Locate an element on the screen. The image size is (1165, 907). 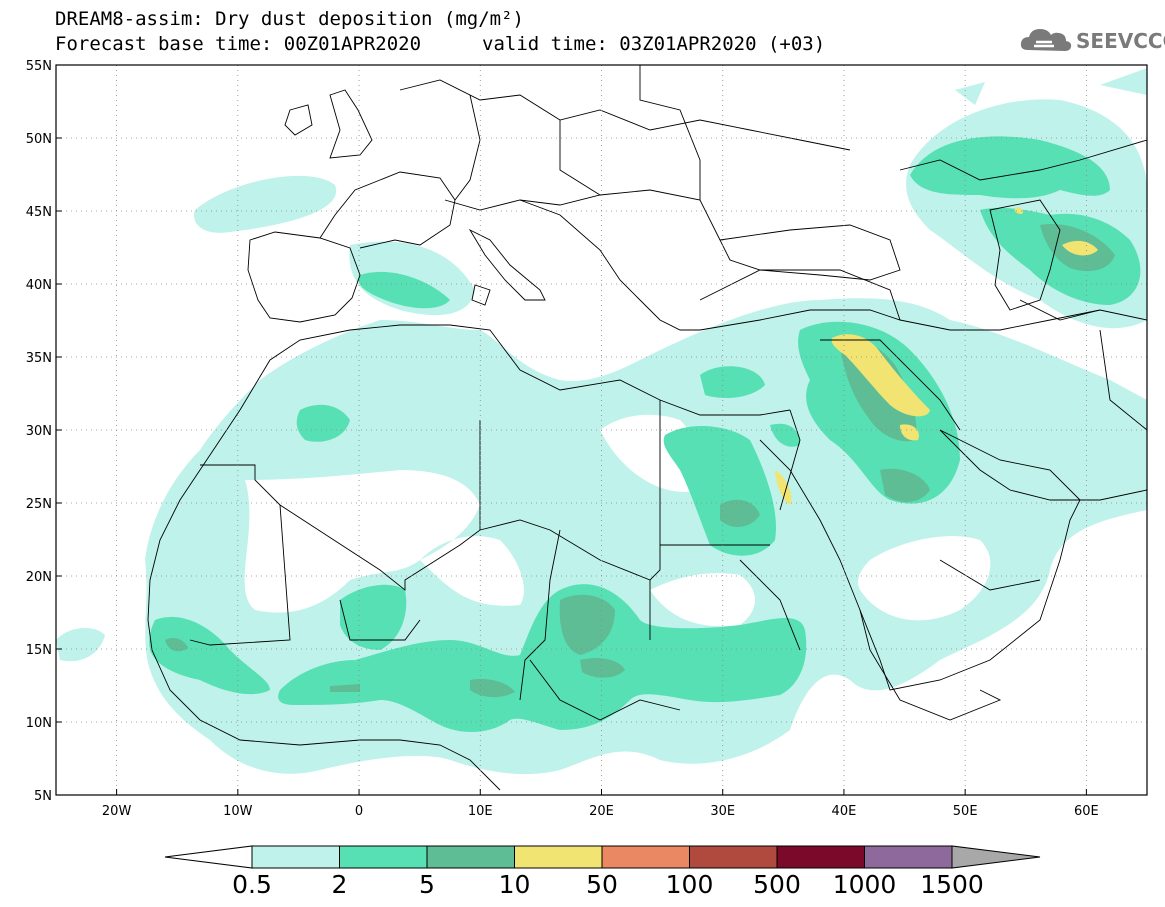
lon-tick-label: 0 is located at coordinates (359, 811).